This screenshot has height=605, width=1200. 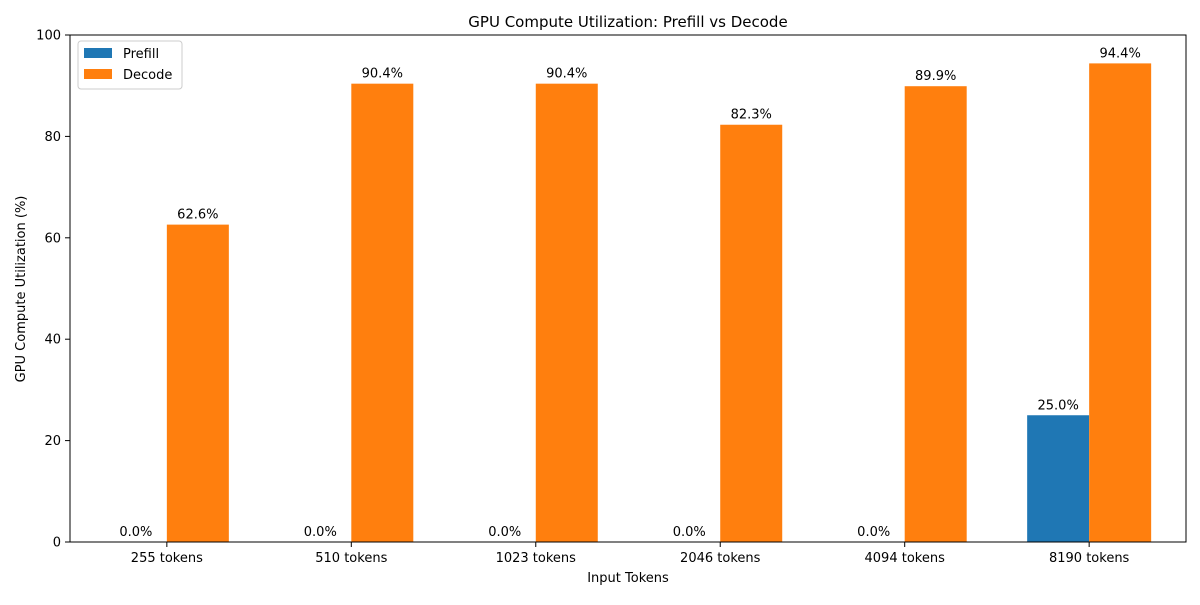 What do you see at coordinates (351, 558) in the screenshot?
I see `x-tick-label-1: 510 tokens` at bounding box center [351, 558].